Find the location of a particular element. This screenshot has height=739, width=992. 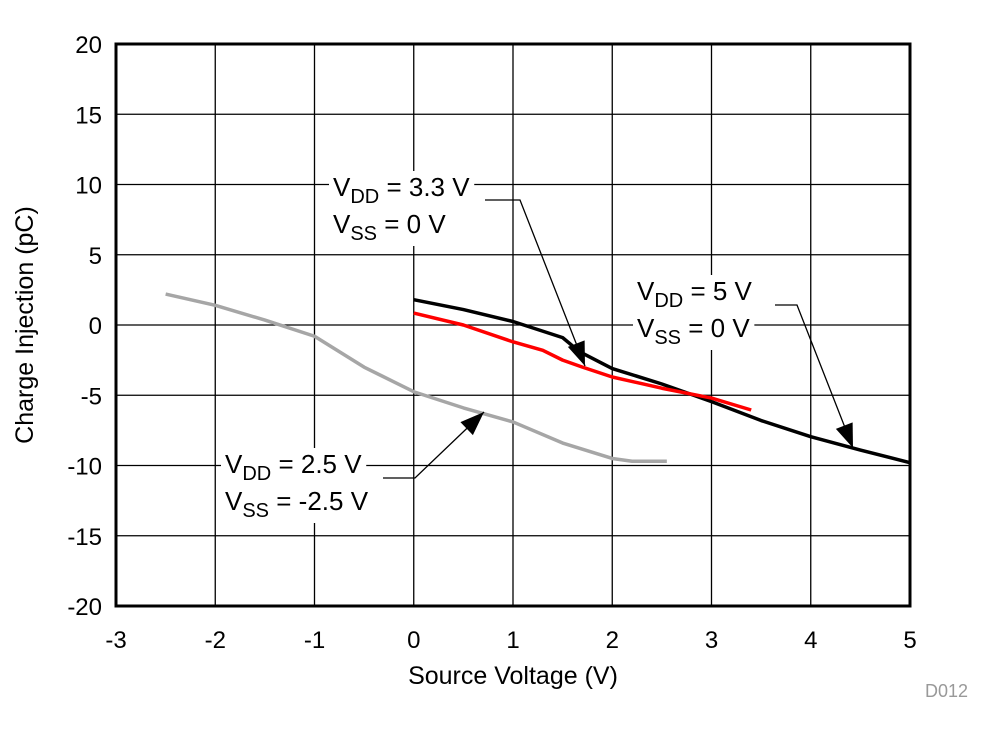

value-text: = 2.5 V is located at coordinates (316, 464).